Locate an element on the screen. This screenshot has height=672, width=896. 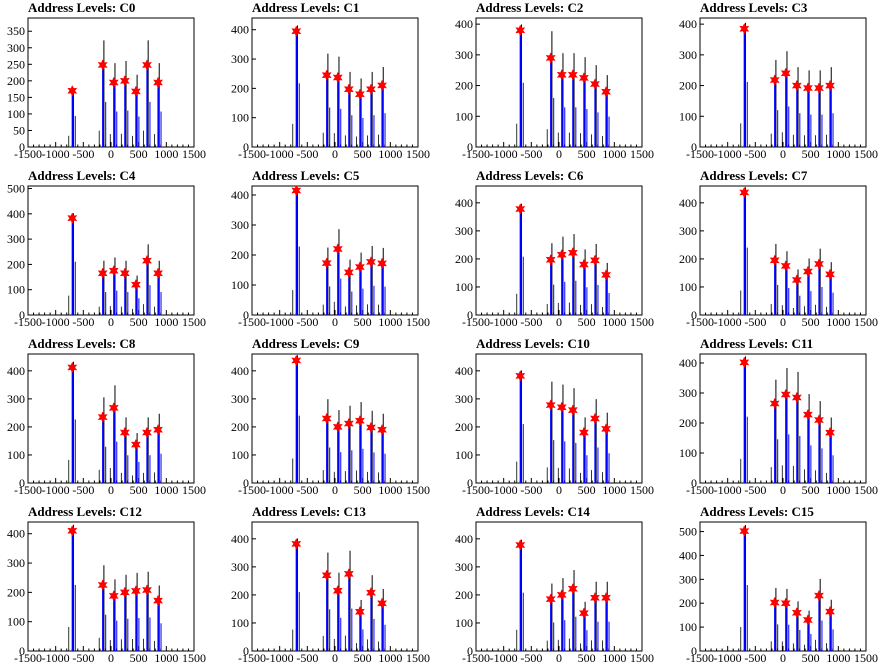
chart-title: Address Levels: C0 is located at coordinates (81, 7).